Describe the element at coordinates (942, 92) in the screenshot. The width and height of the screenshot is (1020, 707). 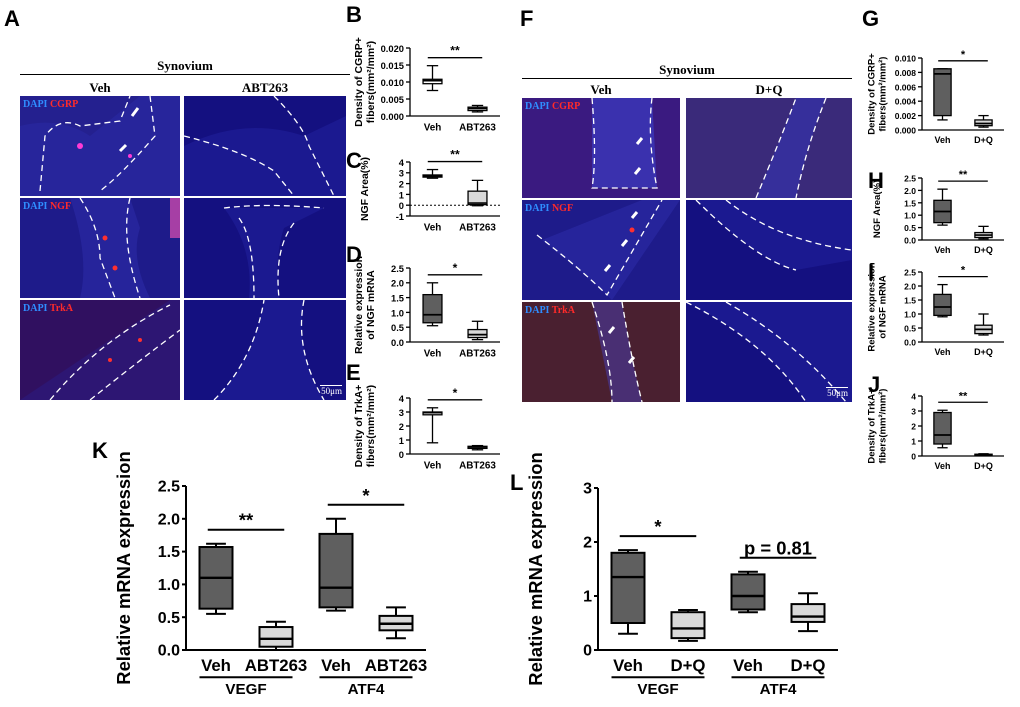
I see `chart-g-box` at that location.